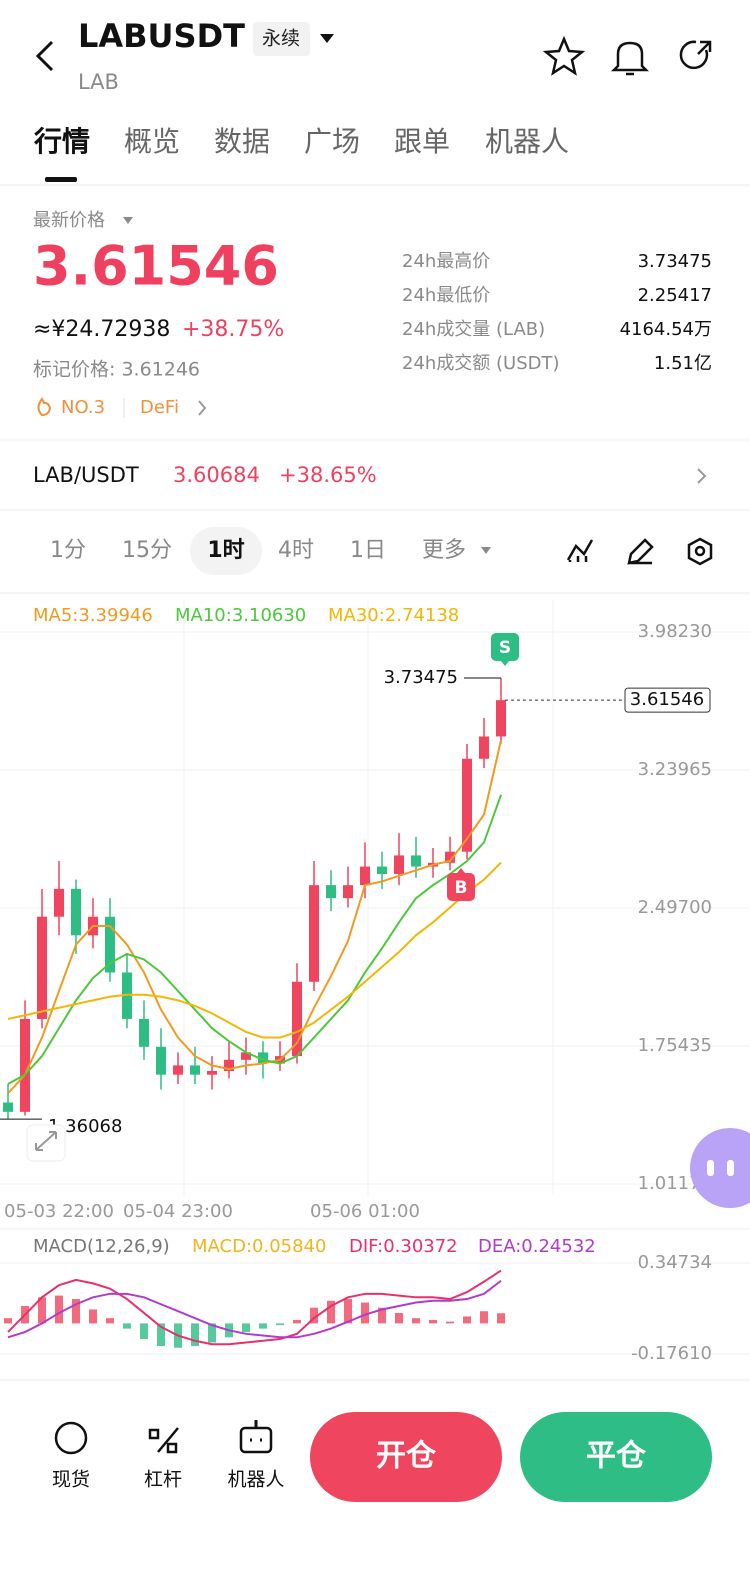 The height and width of the screenshot is (1579, 750). What do you see at coordinates (71, 1480) in the screenshot?
I see `action-label: 现货` at bounding box center [71, 1480].